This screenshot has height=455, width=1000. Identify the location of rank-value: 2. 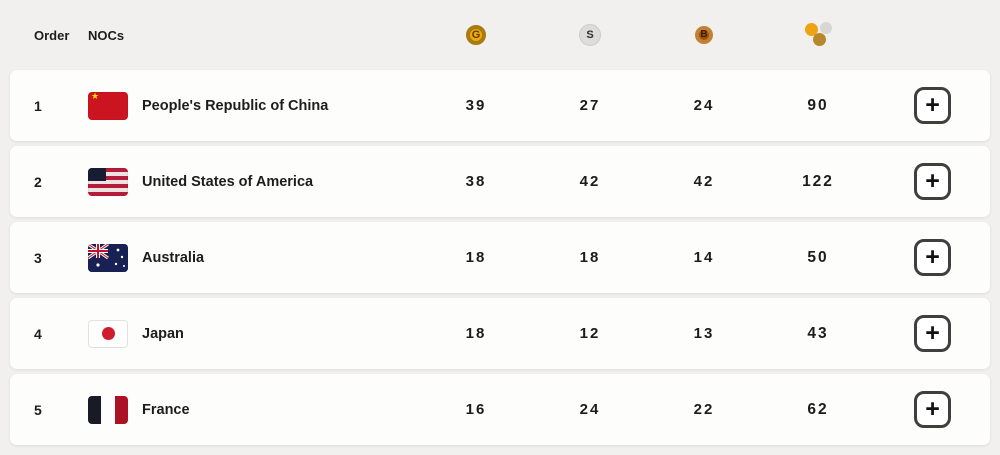
(38, 181).